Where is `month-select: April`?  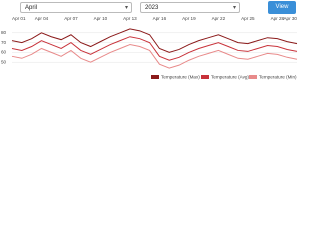
month-select: April is located at coordinates (76, 8).